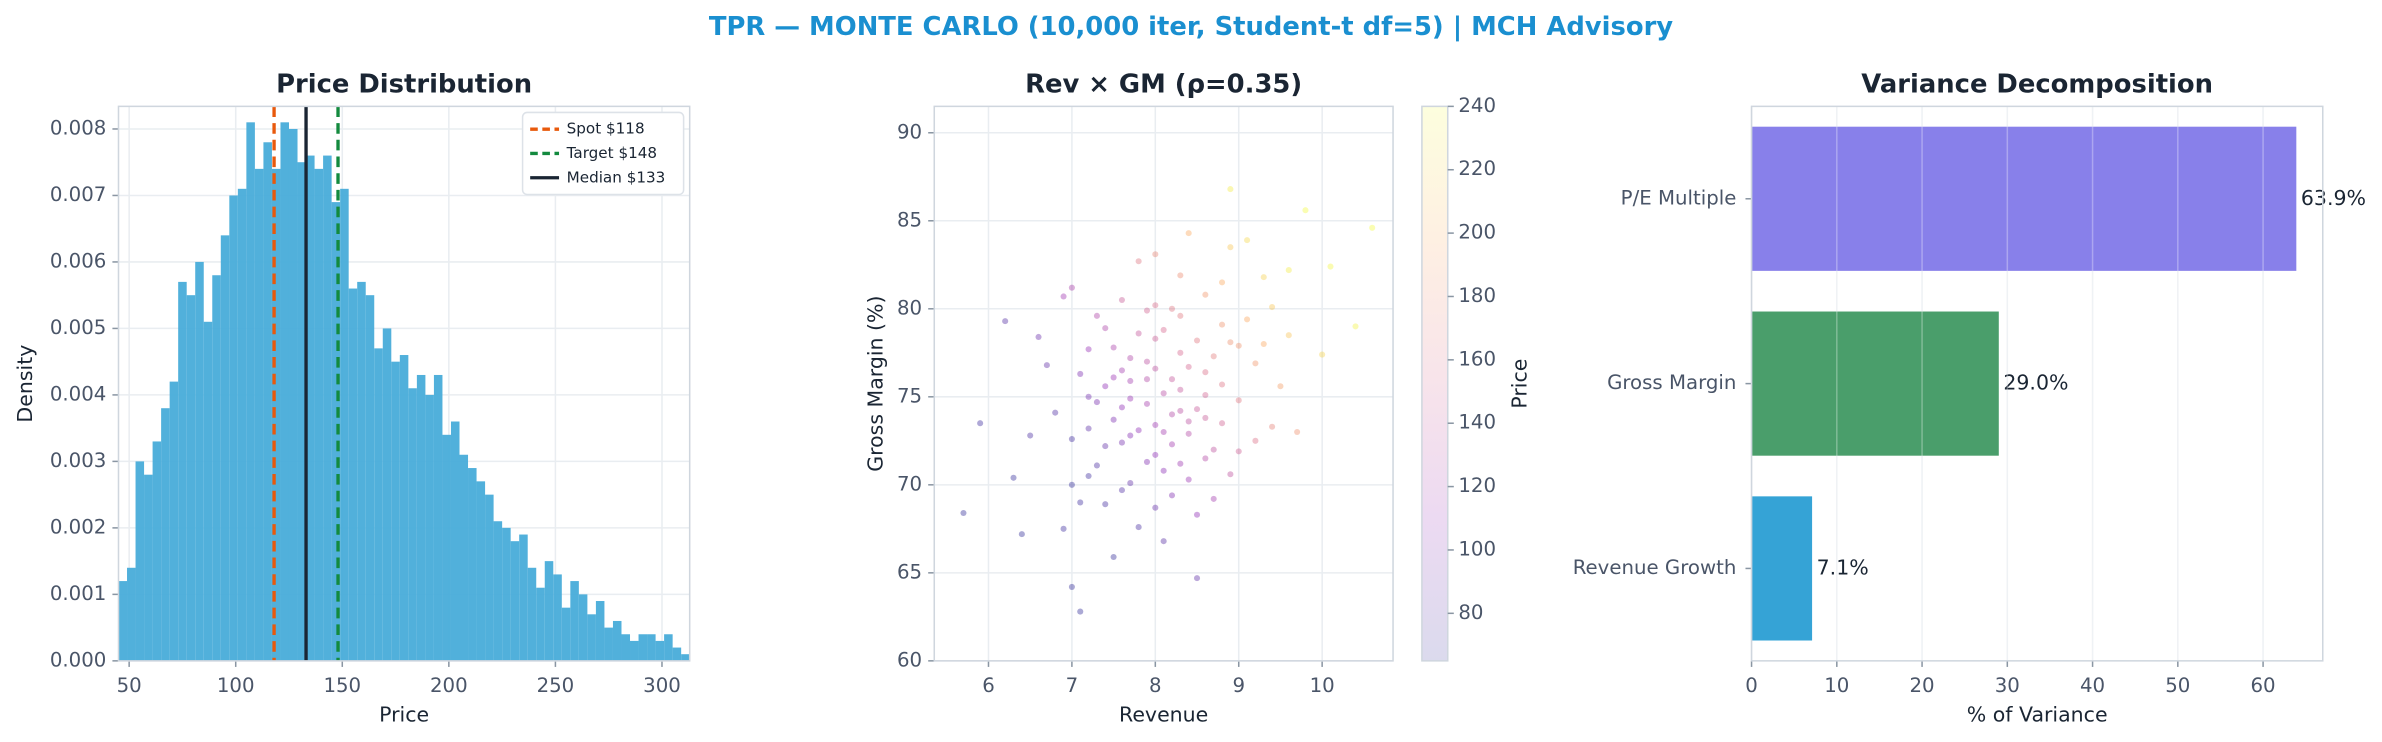 The image size is (2382, 742). What do you see at coordinates (1477, 422) in the screenshot?
I see `colorbar-tick-label: 140` at bounding box center [1477, 422].